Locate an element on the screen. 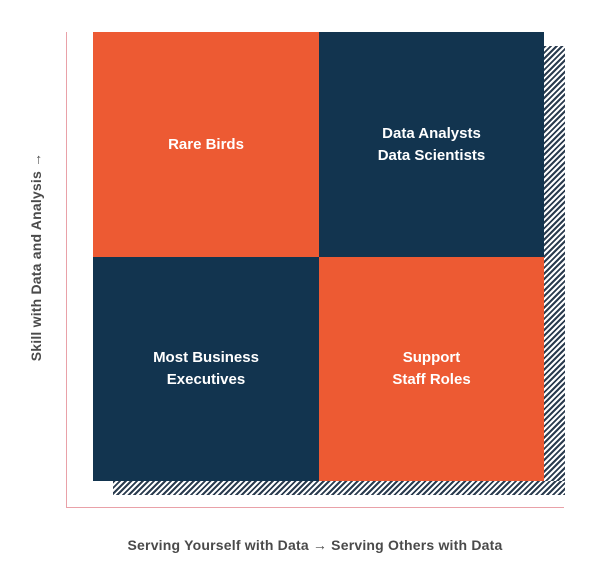 Image resolution: width=599 pixels, height=580 pixels. quadrant-bottom-left: Most Business Executives is located at coordinates (206, 369).